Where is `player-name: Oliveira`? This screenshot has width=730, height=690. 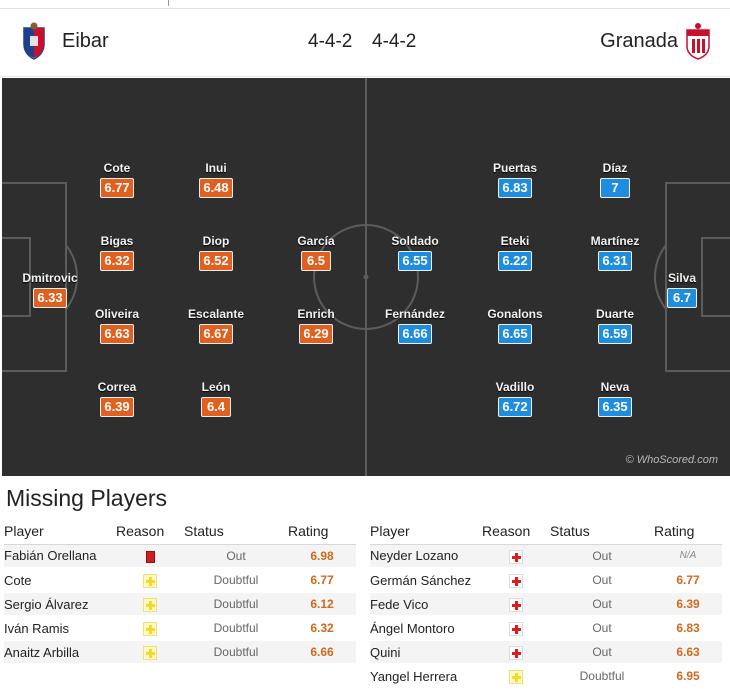
player-name: Oliveira is located at coordinates (117, 314).